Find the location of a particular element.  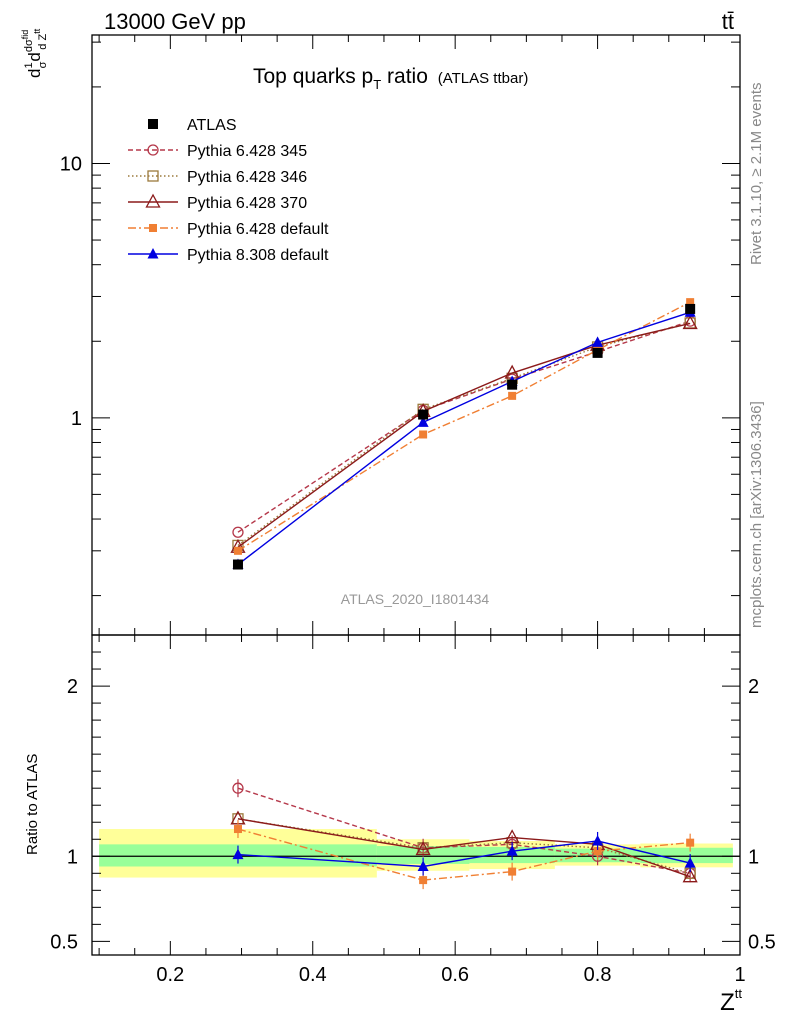

x-tick-label: 1 is located at coordinates (739, 975).